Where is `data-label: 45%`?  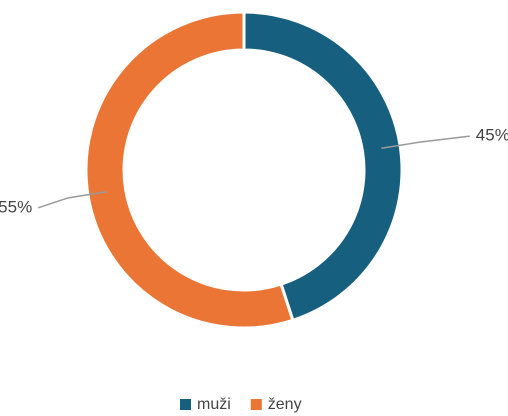
data-label: 45% is located at coordinates (492, 135).